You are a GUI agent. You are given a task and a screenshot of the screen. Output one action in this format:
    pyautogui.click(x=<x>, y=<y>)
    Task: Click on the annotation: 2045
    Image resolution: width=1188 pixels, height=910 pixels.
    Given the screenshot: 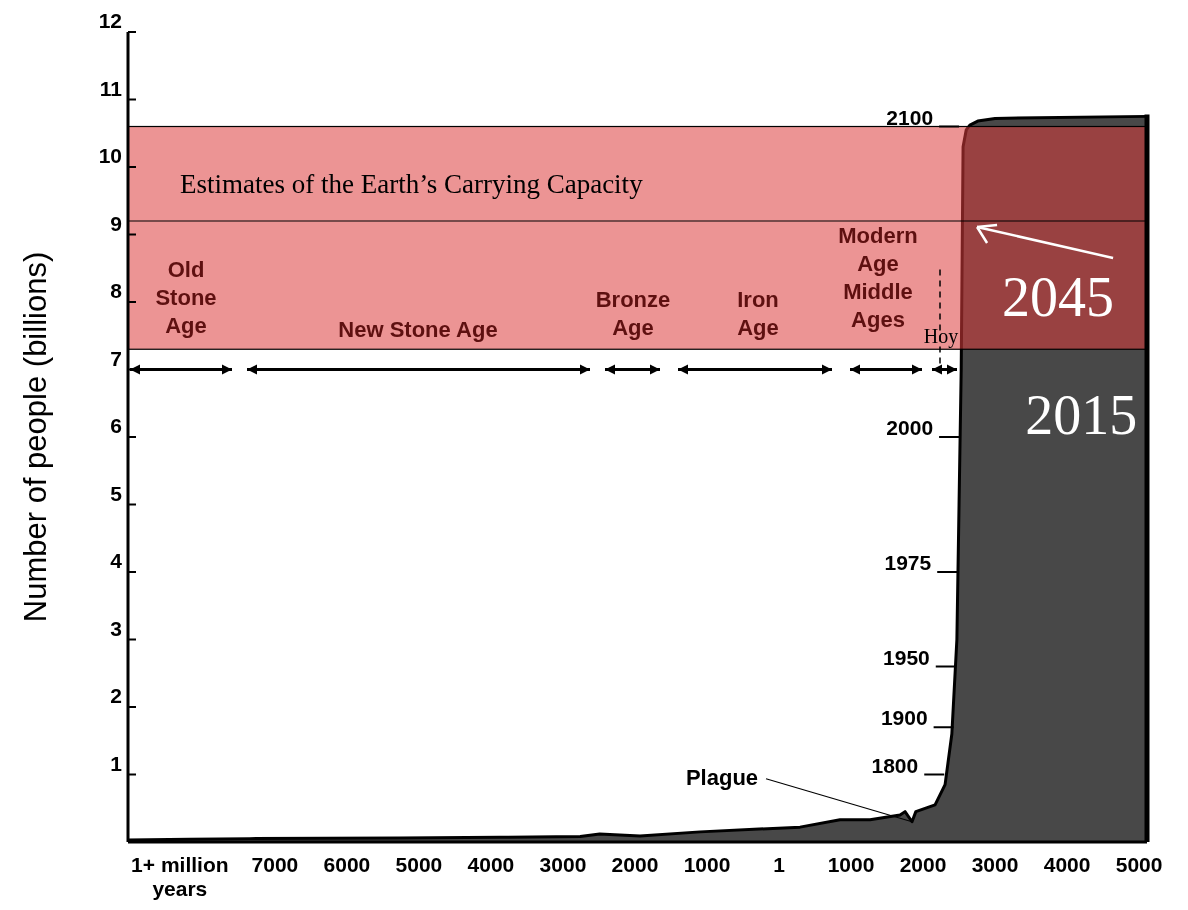 What is the action you would take?
    pyautogui.click(x=1058, y=297)
    